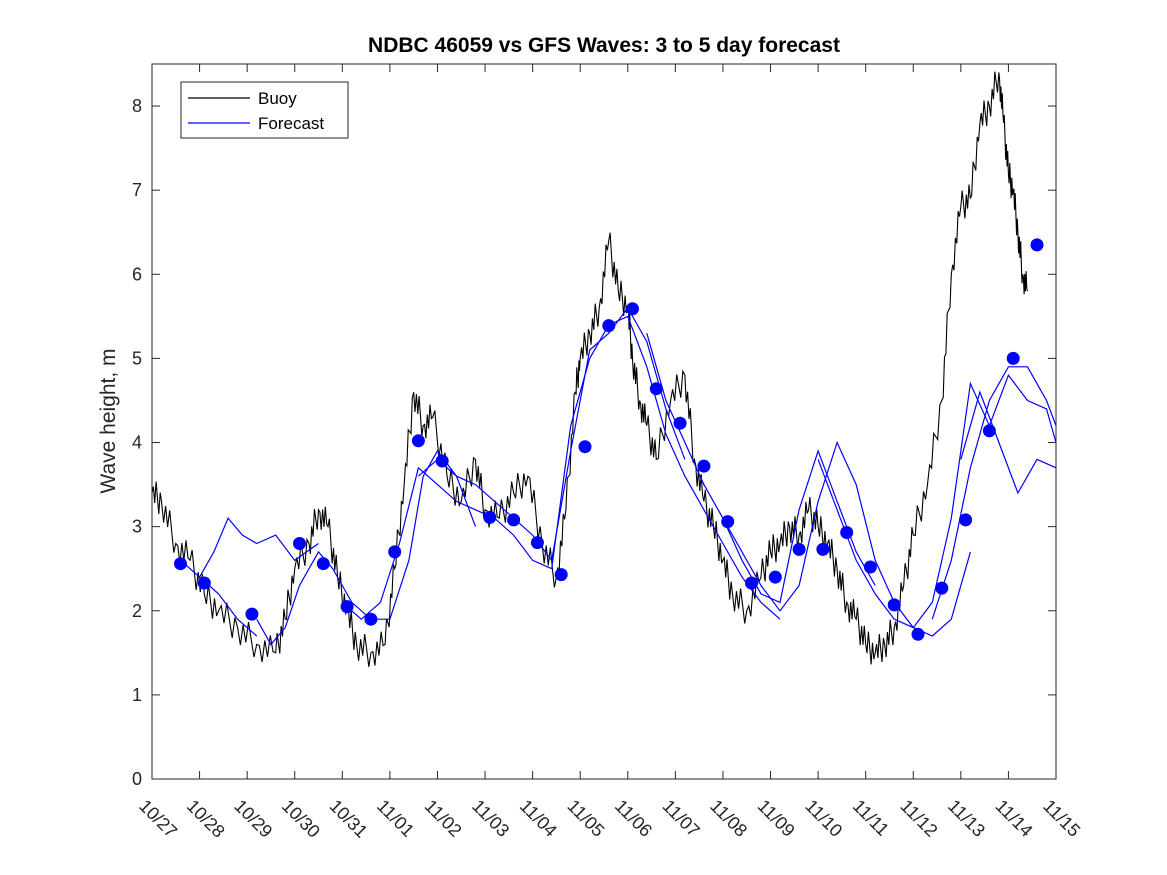  I want to click on x-tick-label: 11/07, so click(681, 818).